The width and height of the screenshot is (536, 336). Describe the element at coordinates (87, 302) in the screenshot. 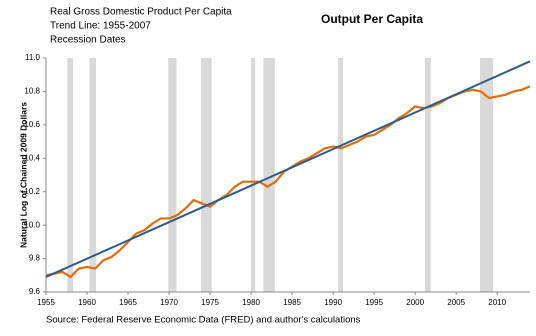

I see `x-tick-label: 1960` at that location.